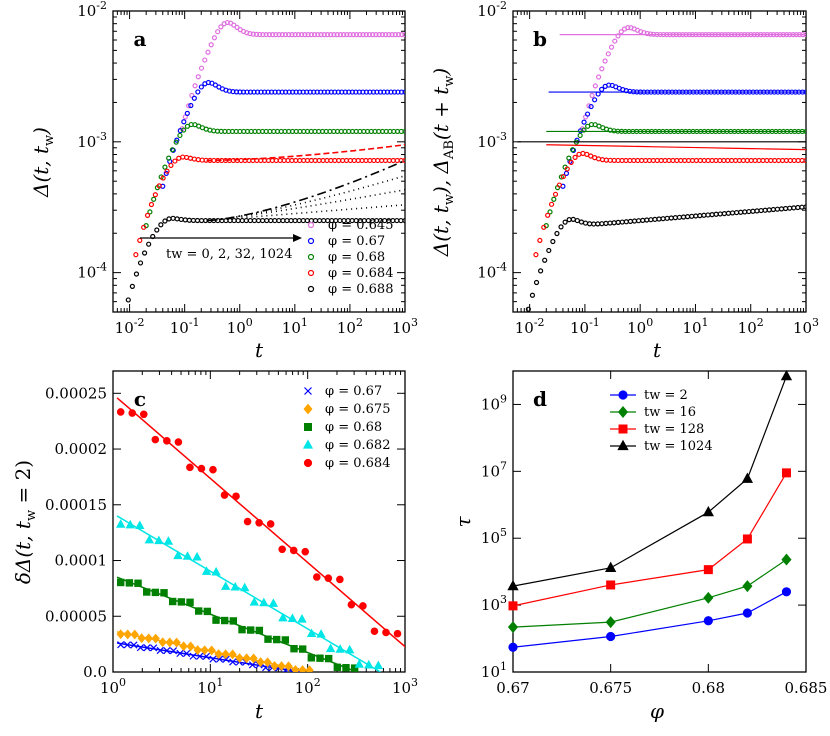  Describe the element at coordinates (210, 686) in the screenshot. I see `x-tick-label: 101` at that location.